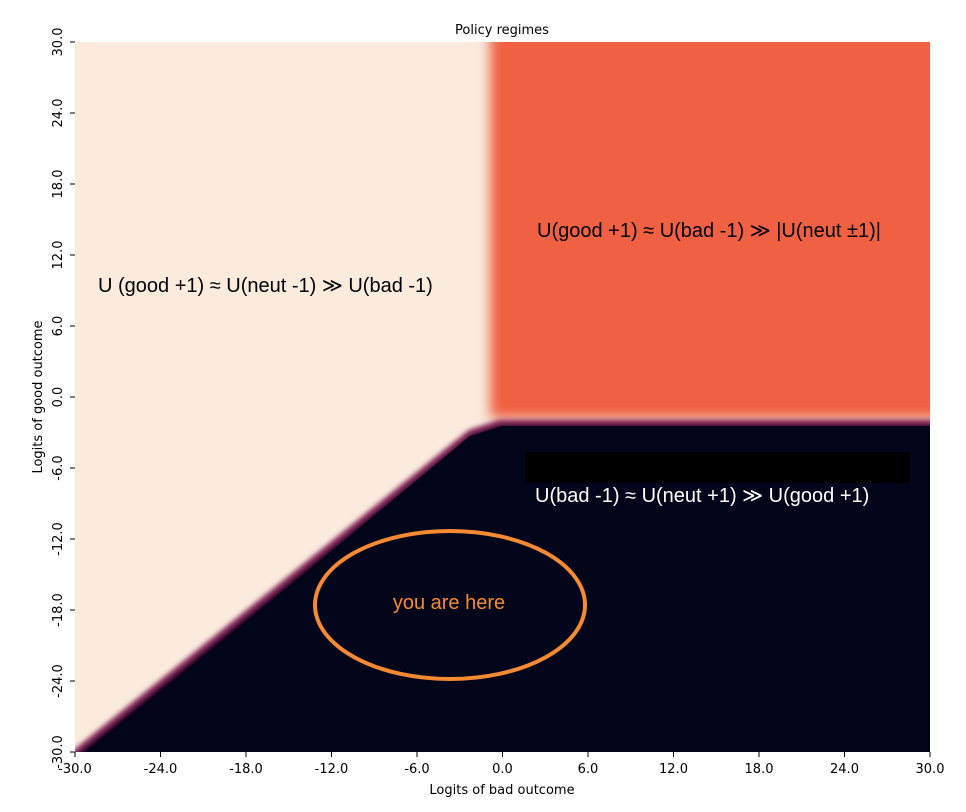 The width and height of the screenshot is (966, 812). What do you see at coordinates (58, 326) in the screenshot?
I see `y-tick-label: 6.0` at bounding box center [58, 326].